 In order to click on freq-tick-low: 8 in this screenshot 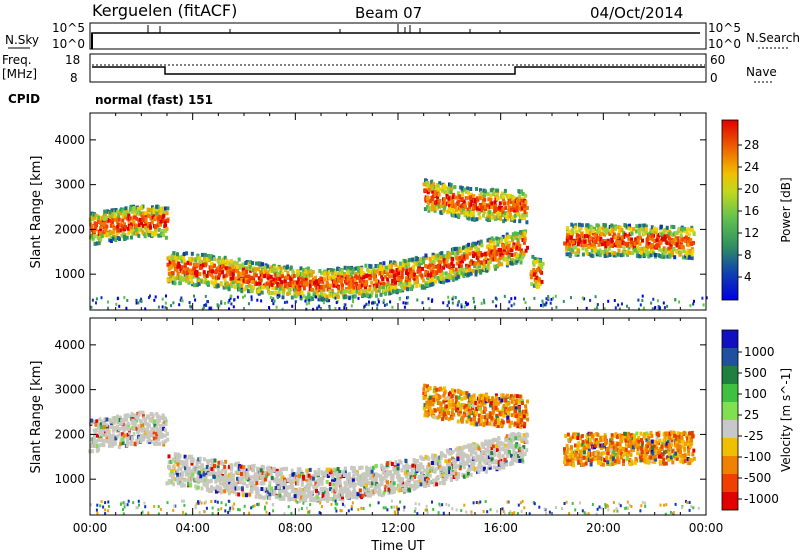, I will do `click(74, 78)`.